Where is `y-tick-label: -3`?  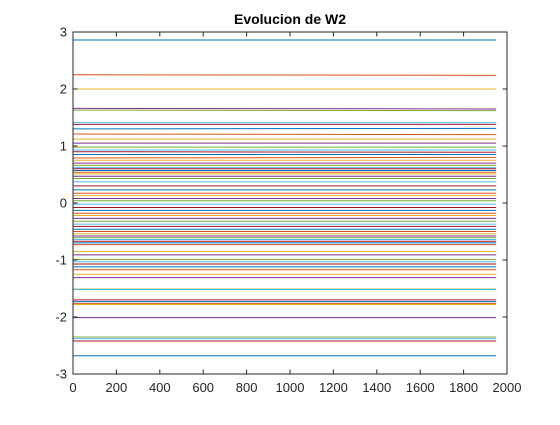 y-tick-label: -3 is located at coordinates (61, 374).